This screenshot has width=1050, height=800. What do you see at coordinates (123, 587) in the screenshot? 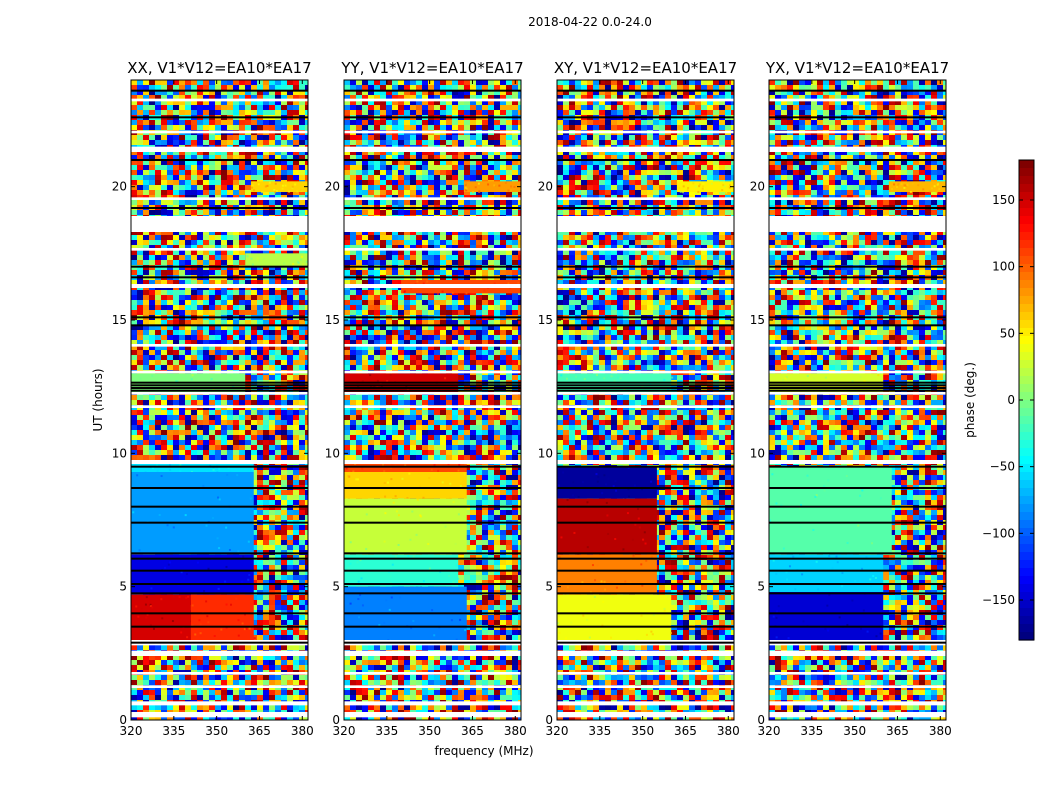
I see `y-tick-label: 5` at bounding box center [123, 587].